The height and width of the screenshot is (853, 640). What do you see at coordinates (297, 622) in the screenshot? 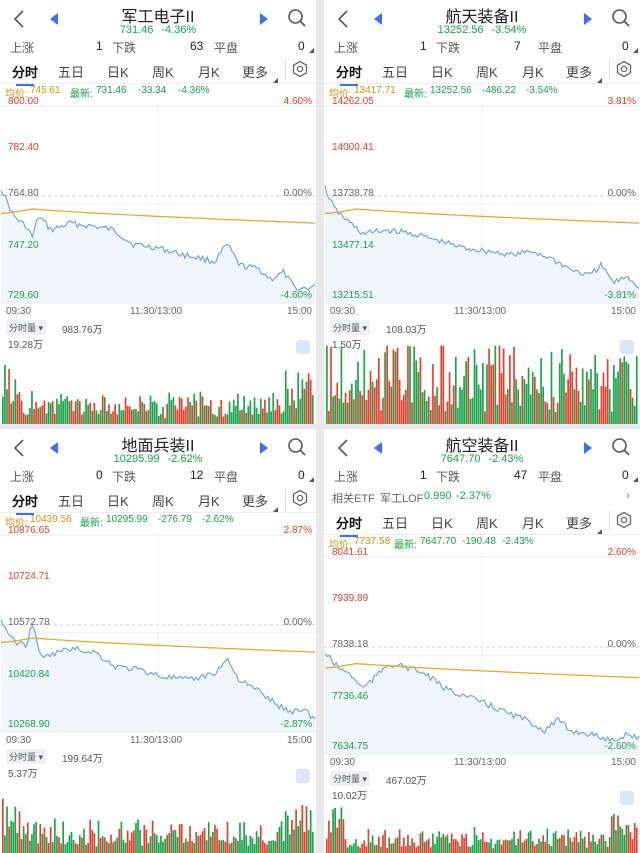
I see `percent-axis-label: 0.00%` at bounding box center [297, 622].